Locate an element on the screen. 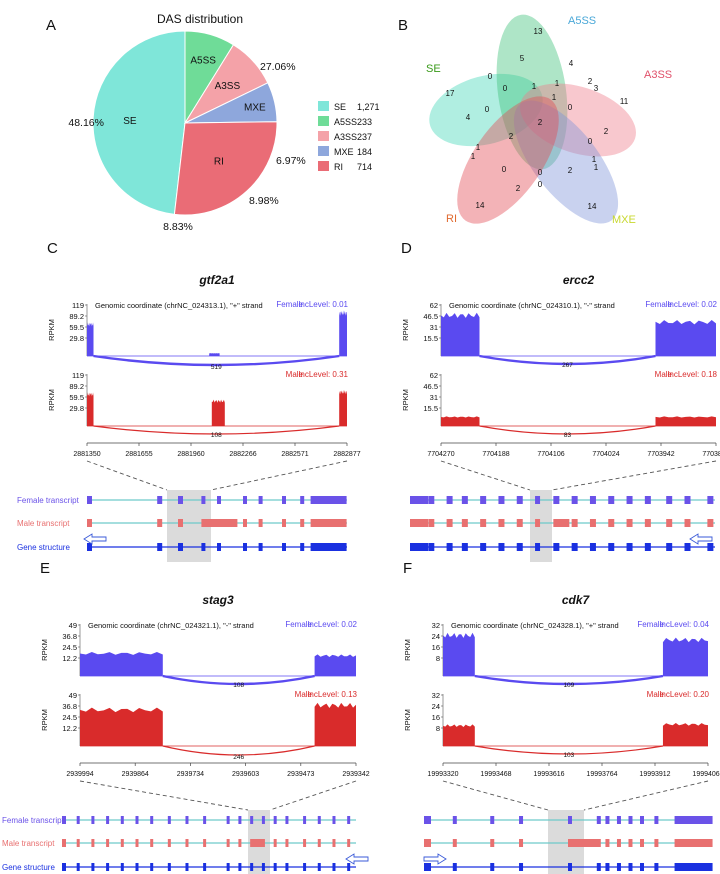 This screenshot has width=720, height=874. venn-set-label-a3ss: A3SS is located at coordinates (658, 75).